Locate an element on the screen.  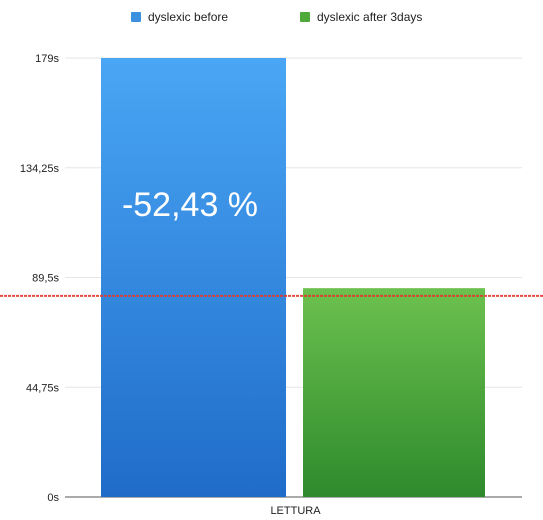
y-tick-label: 134,25s is located at coordinates (40, 169).